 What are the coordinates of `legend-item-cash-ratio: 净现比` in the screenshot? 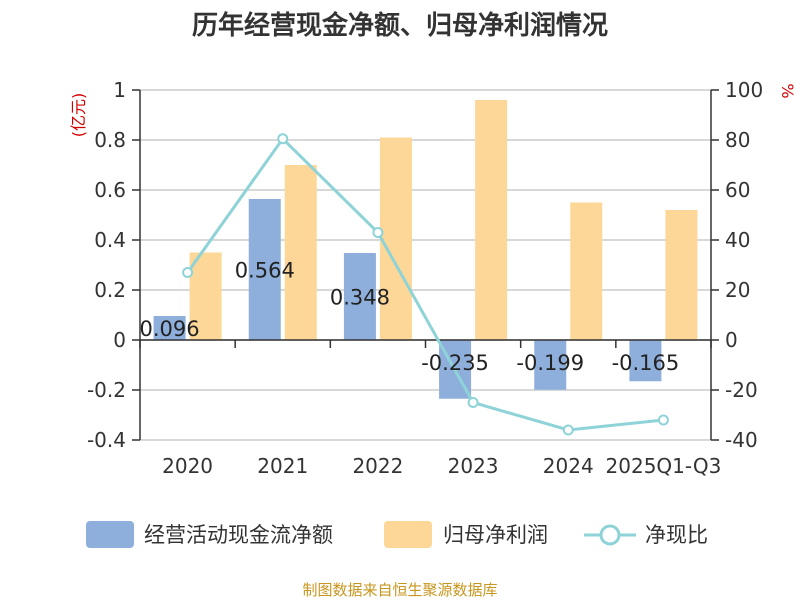 It's located at (646, 535).